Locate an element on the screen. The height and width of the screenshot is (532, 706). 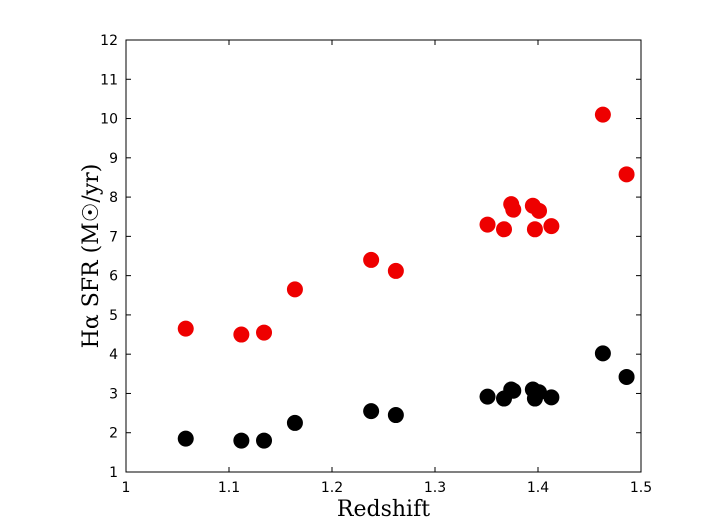
y-tick-label: 8 is located at coordinates (113, 198).